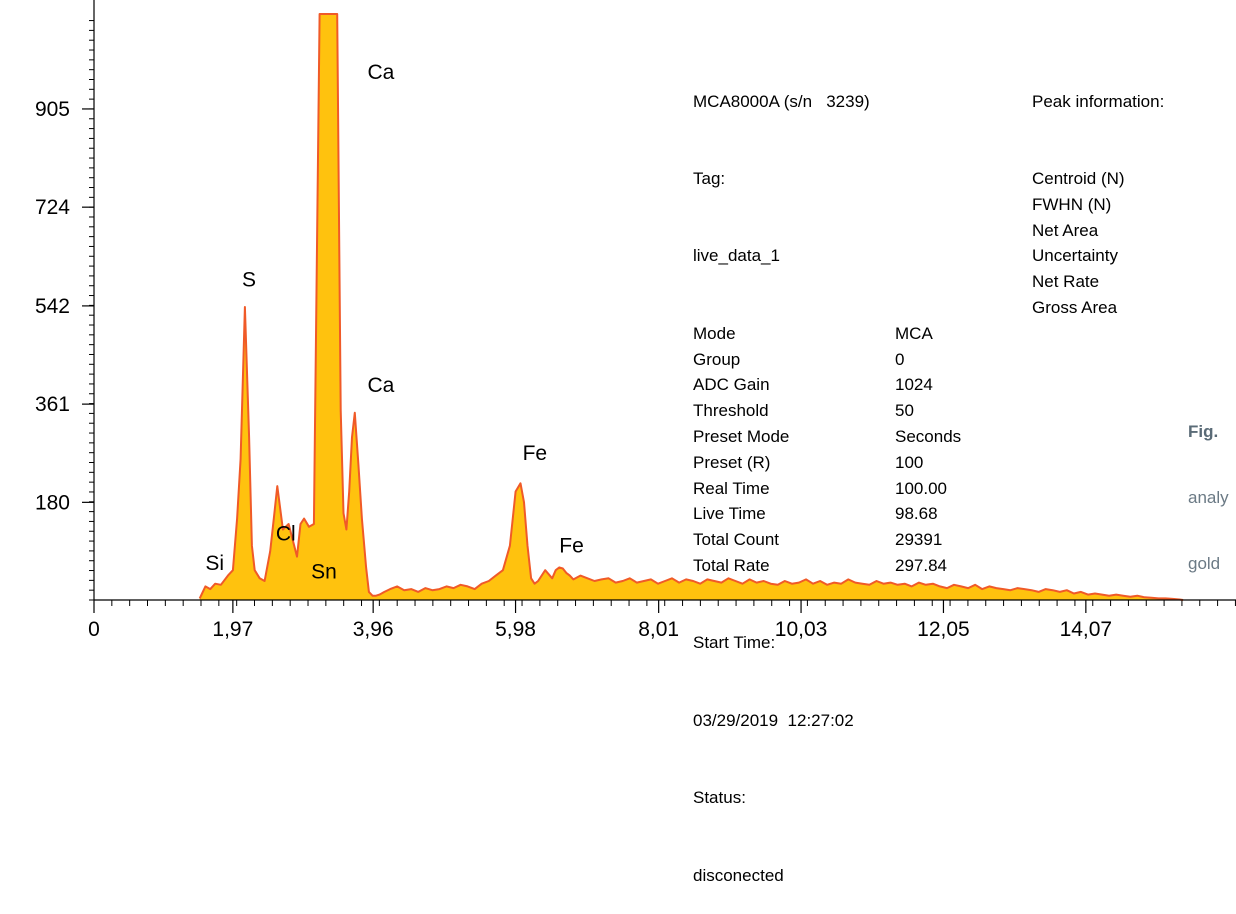 The width and height of the screenshot is (1236, 914). Describe the element at coordinates (928, 436) in the screenshot. I see `info-row-value: Seconds` at that location.